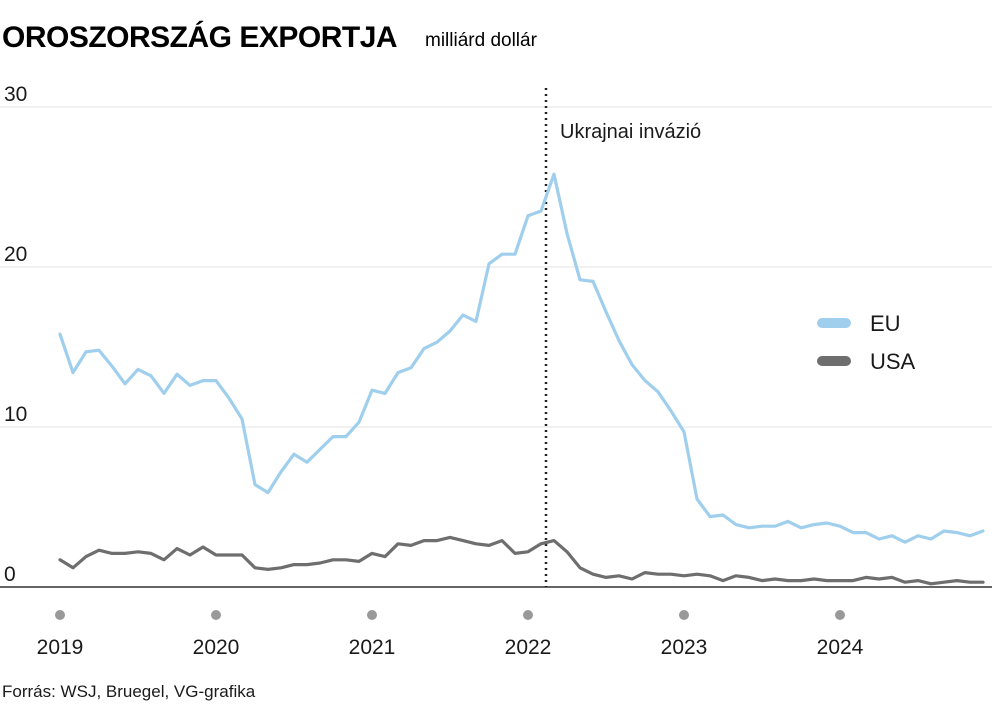 The height and width of the screenshot is (712, 1000). Describe the element at coordinates (15, 94) in the screenshot. I see `y-tick-label: 30` at that location.